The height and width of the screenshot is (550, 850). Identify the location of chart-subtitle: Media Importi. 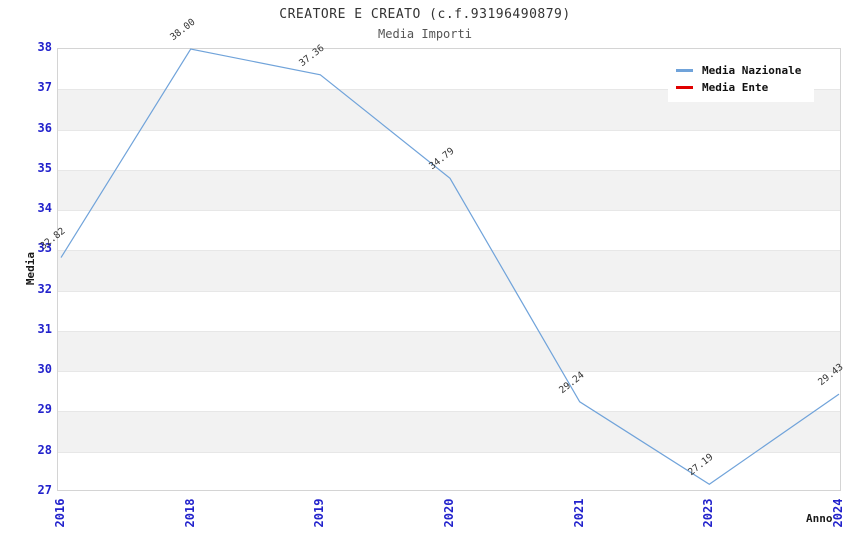
(425, 34).